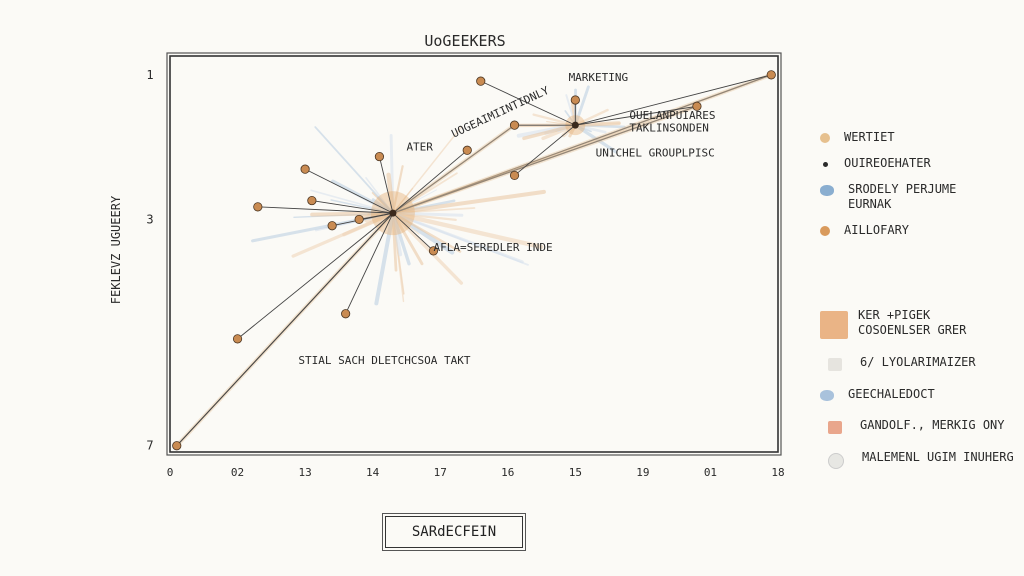  What do you see at coordinates (373, 472) in the screenshot?
I see `x-tick-label: 14` at bounding box center [373, 472].